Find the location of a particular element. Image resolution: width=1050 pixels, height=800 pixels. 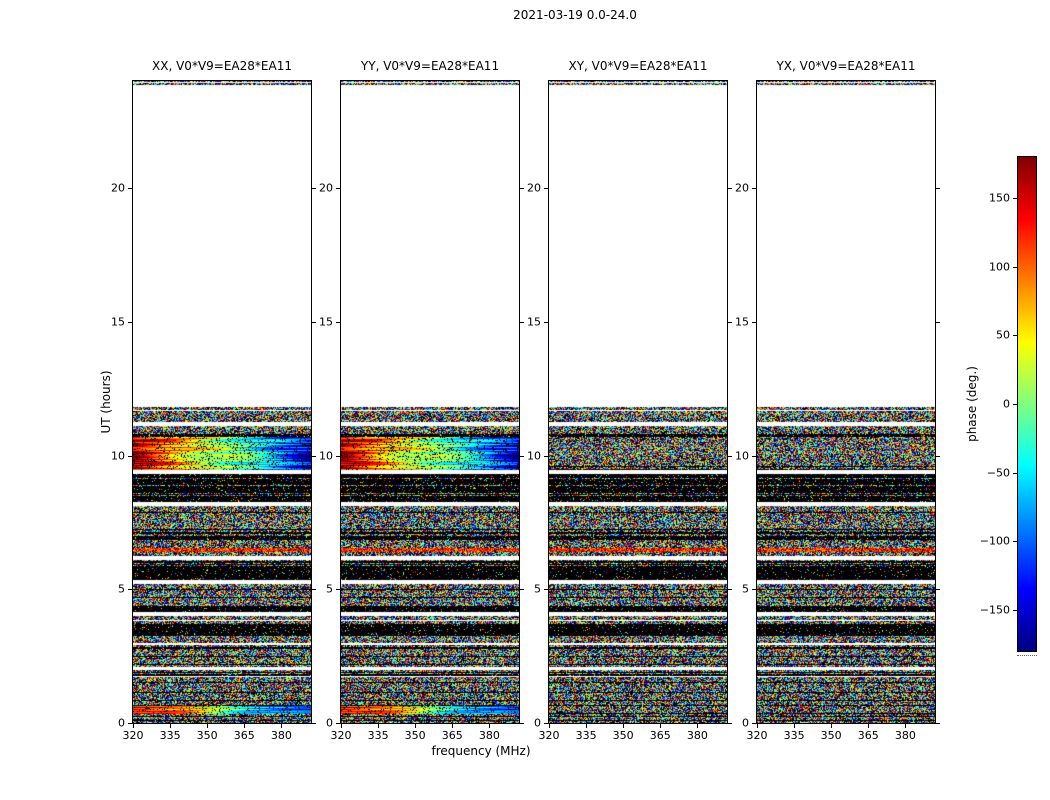

y-axis-label: UT (hours) is located at coordinates (106, 402).